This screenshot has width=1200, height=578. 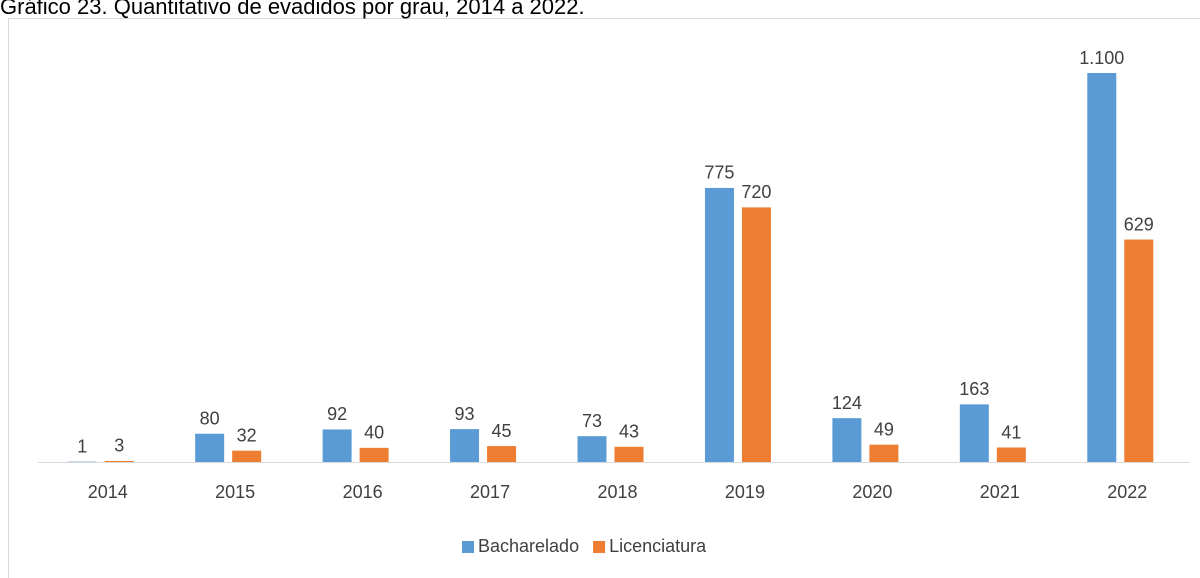 I want to click on data-label: 3, so click(x=119, y=446).